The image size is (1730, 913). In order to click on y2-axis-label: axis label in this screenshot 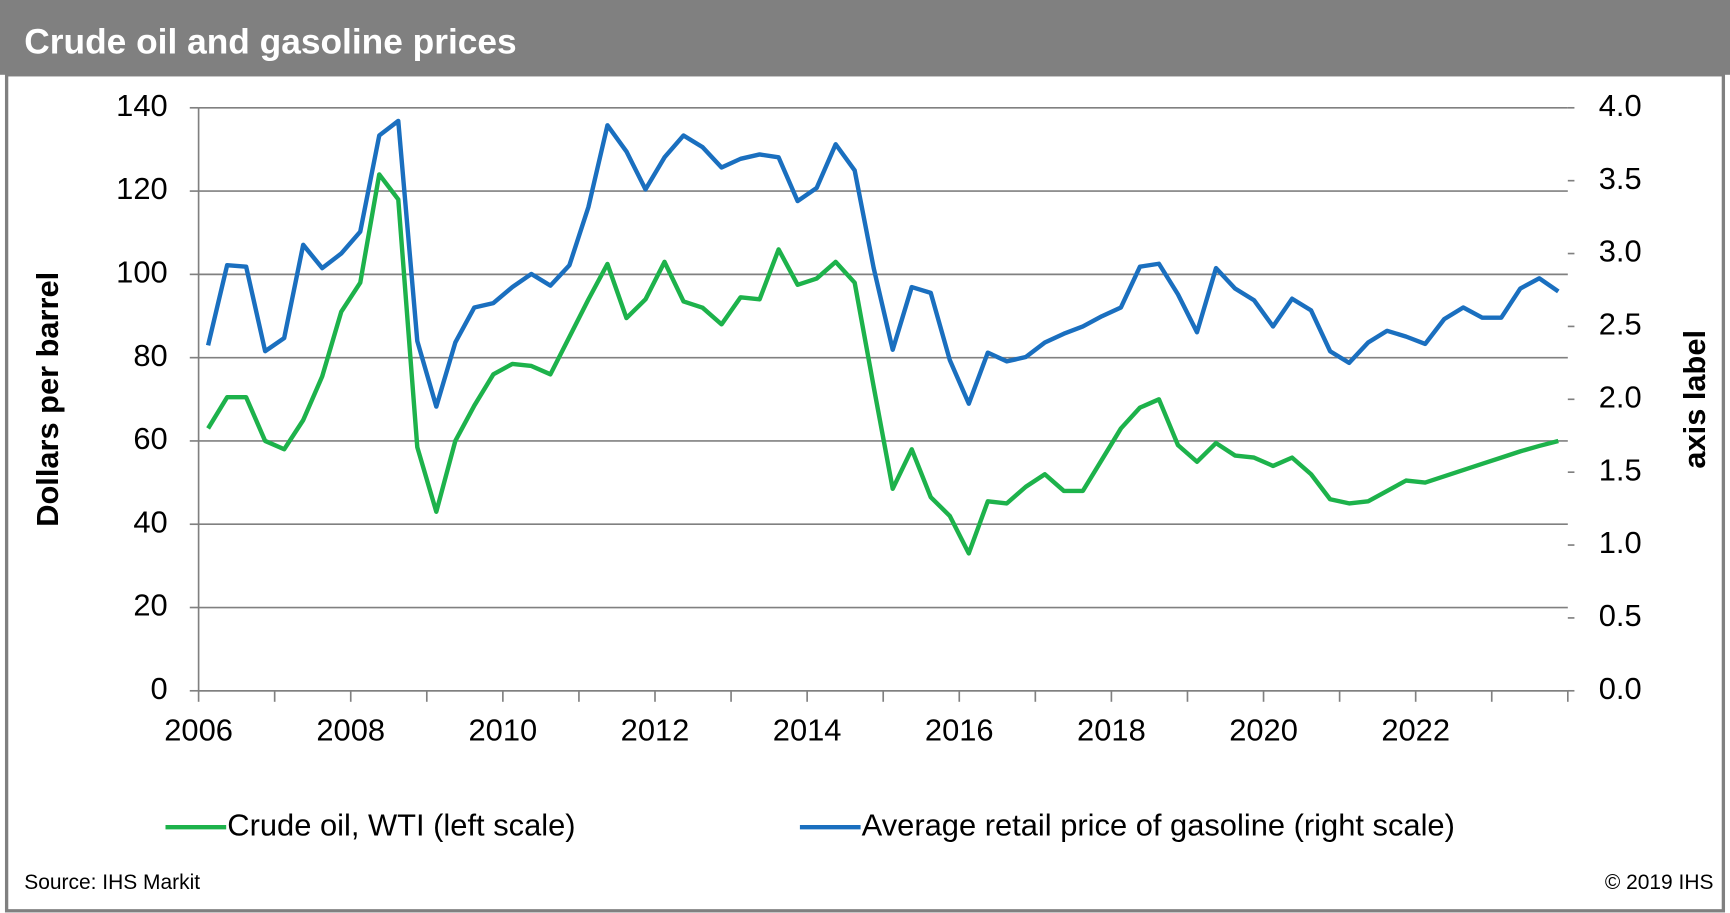, I will do `click(1694, 399)`.